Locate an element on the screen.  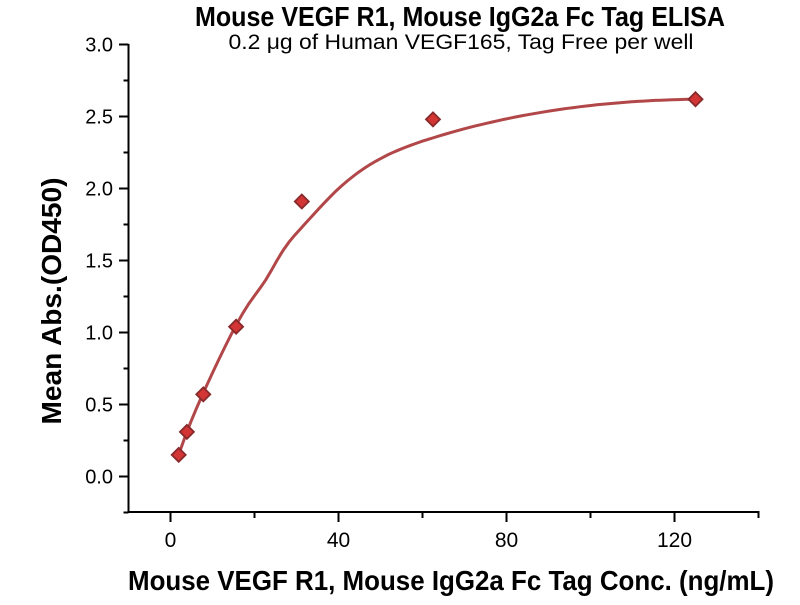
svg-text: 40 is located at coordinates (338, 540).